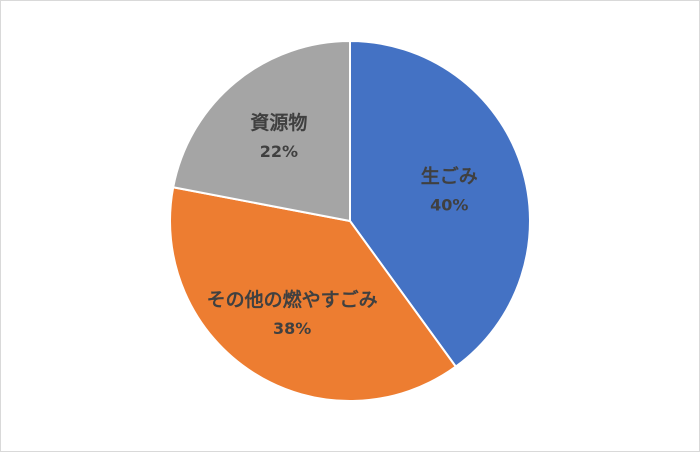  I want to click on slice-label-2: その他の燃やすごみ, so click(292, 299).